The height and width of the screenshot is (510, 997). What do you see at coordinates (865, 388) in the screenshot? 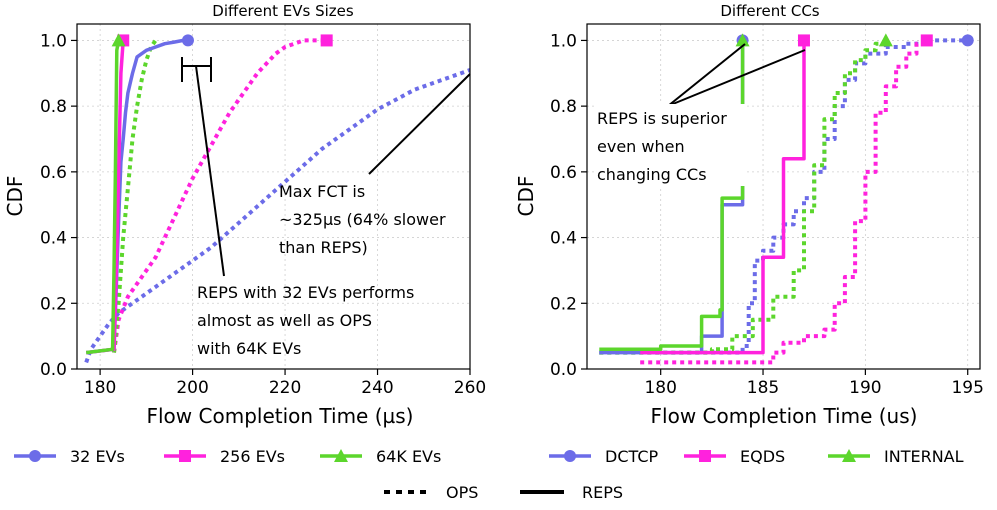
I see `x-tick-label: 190` at bounding box center [865, 388].